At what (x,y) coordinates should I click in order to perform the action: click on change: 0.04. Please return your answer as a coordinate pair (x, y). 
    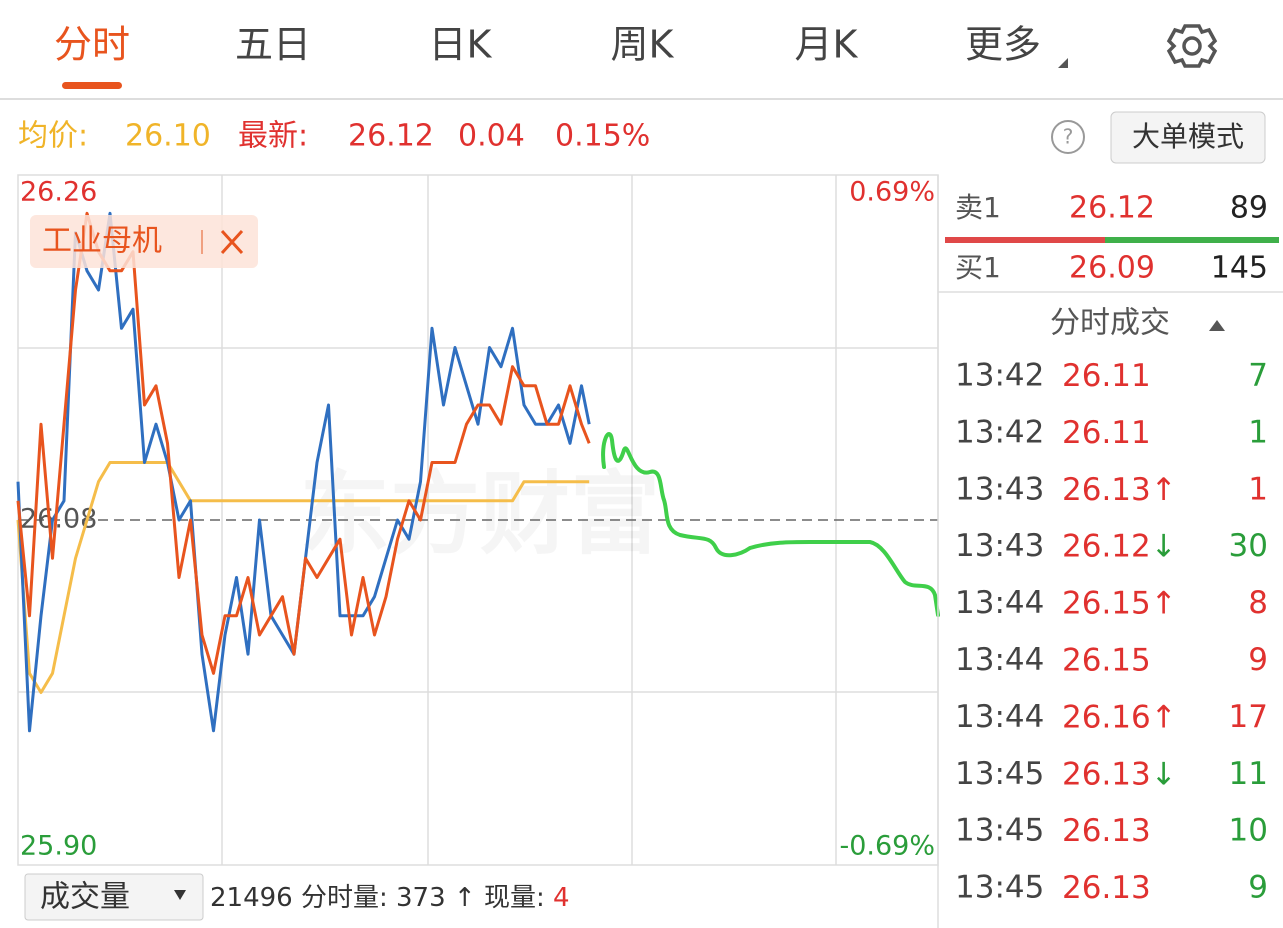
    Looking at the image, I should click on (491, 136).